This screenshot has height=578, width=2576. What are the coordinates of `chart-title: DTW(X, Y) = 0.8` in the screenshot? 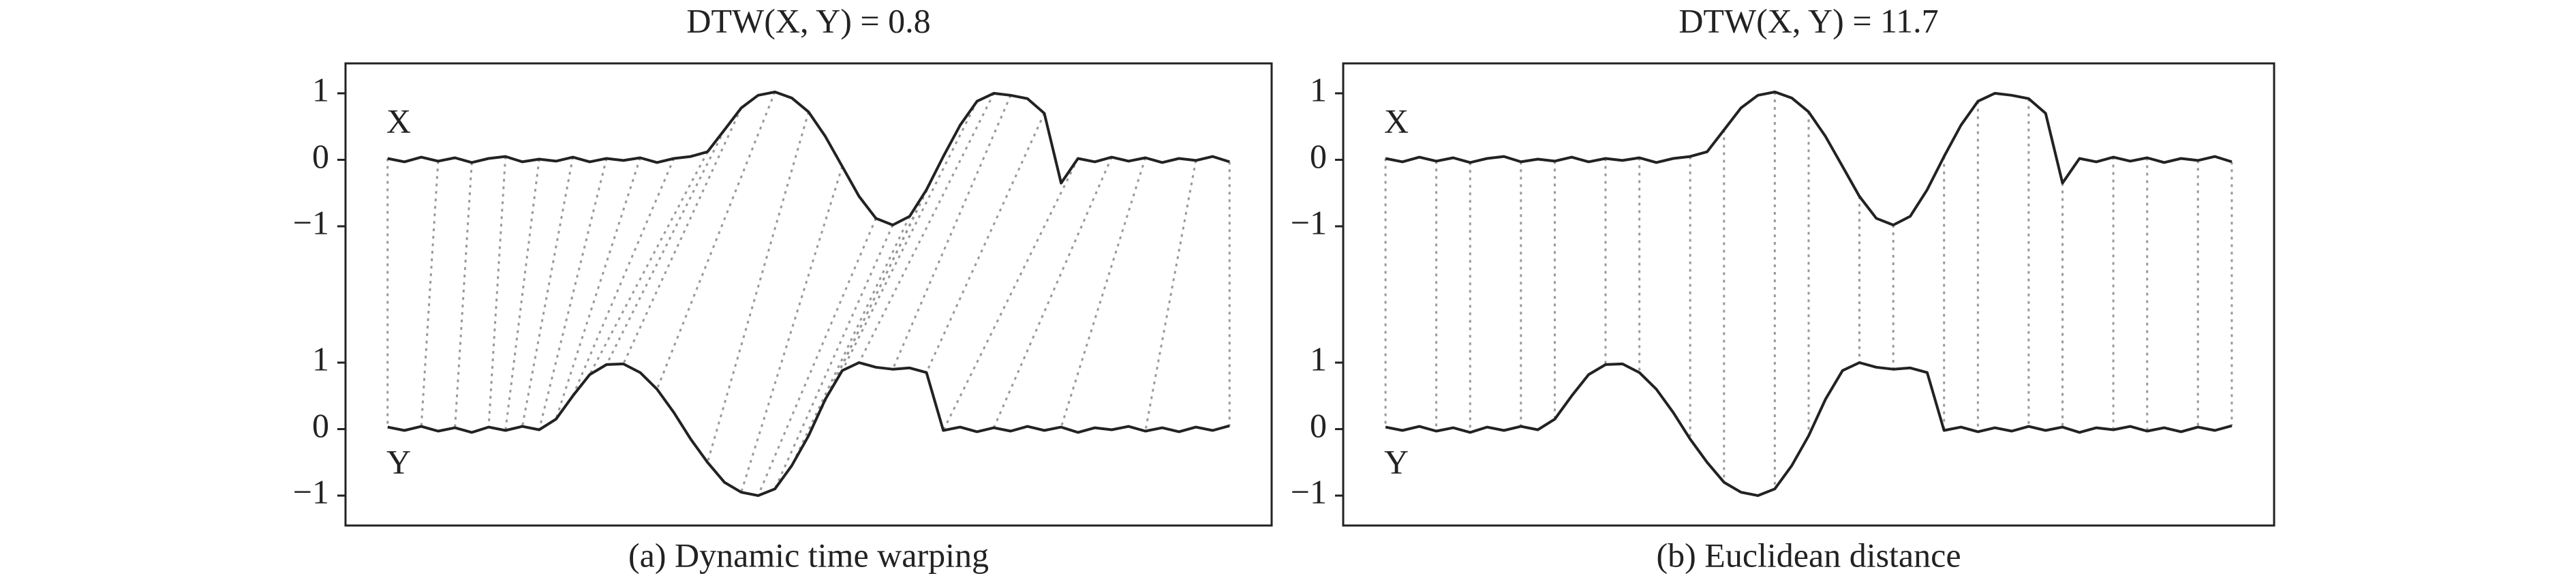 It's located at (808, 20).